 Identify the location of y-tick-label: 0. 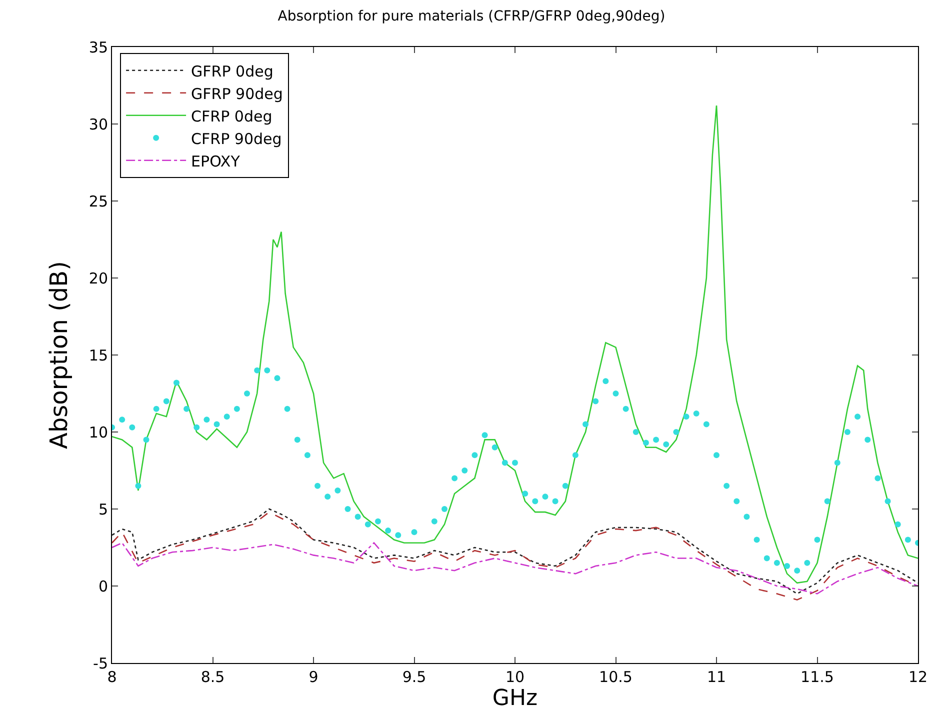
(103, 586).